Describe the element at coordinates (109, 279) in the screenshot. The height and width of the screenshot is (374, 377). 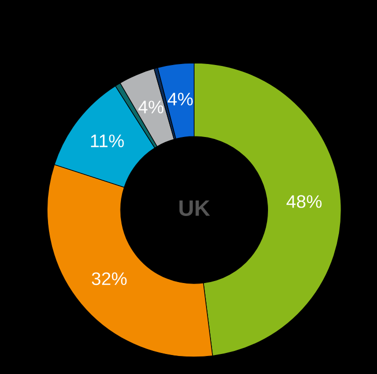
I see `data-label: 32%` at that location.